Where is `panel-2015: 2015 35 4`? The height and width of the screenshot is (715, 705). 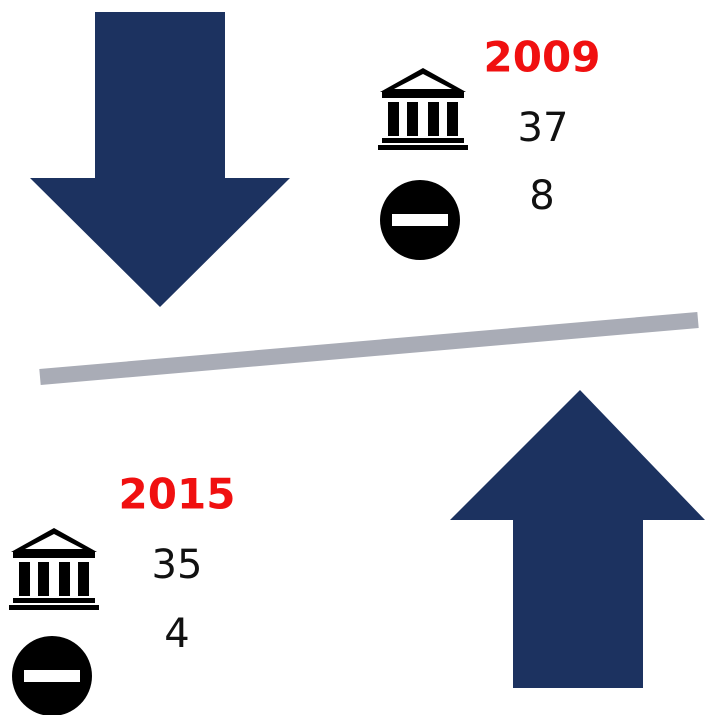 panel-2015: 2015 35 4 is located at coordinates (122, 592).